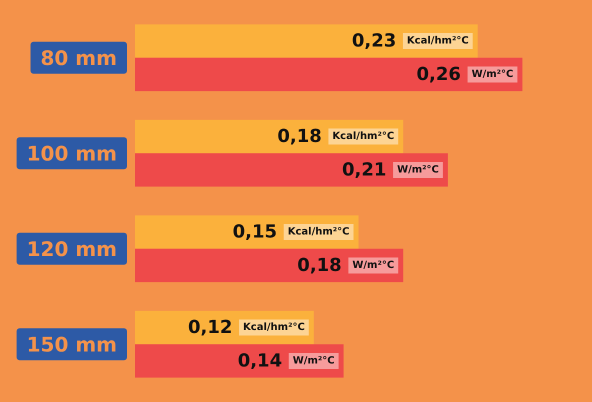  Describe the element at coordinates (364, 169) in the screenshot. I see `data-label: 0,21` at that location.